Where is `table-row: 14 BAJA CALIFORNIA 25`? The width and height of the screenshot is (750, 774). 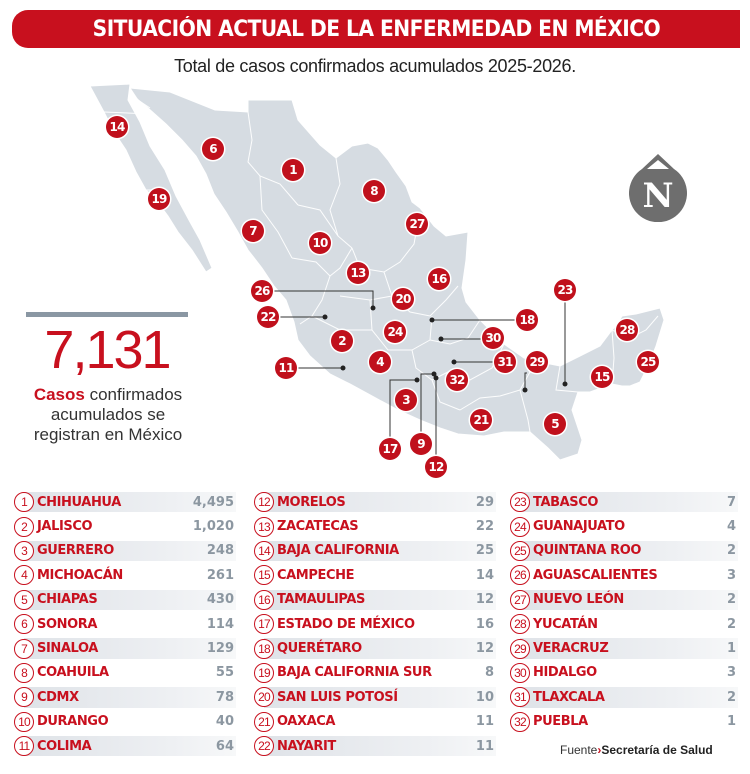
table-row: 14 BAJA CALIFORNIA 25 is located at coordinates (375, 551).